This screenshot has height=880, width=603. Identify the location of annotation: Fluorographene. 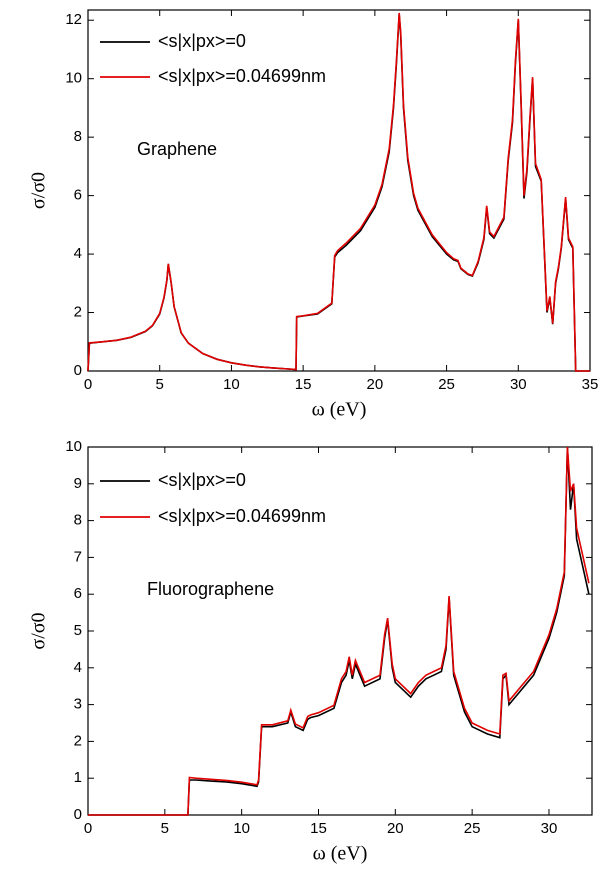
(210, 589).